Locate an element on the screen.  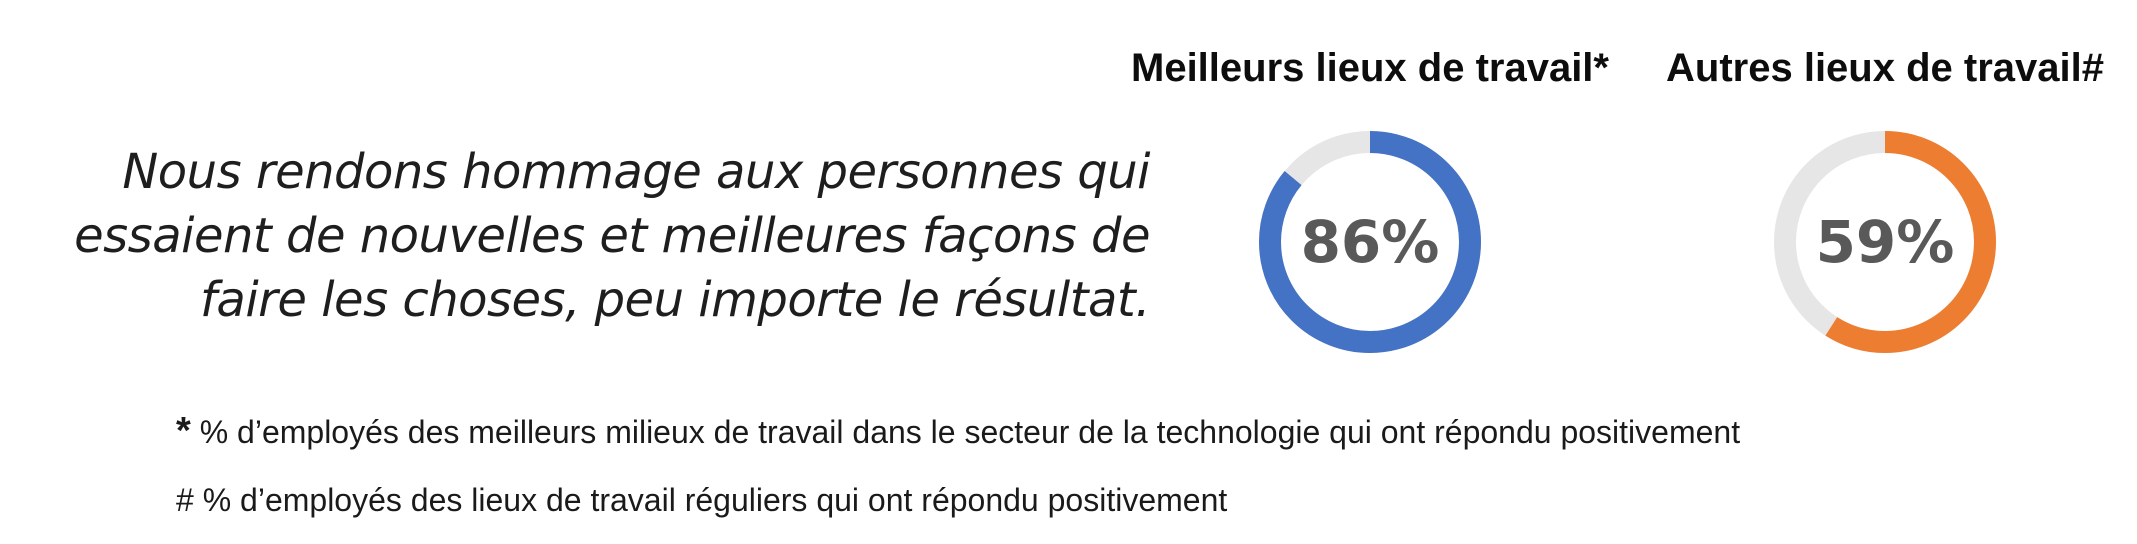
donut-title-best: Meilleurs lieux de travail* is located at coordinates (1370, 68).